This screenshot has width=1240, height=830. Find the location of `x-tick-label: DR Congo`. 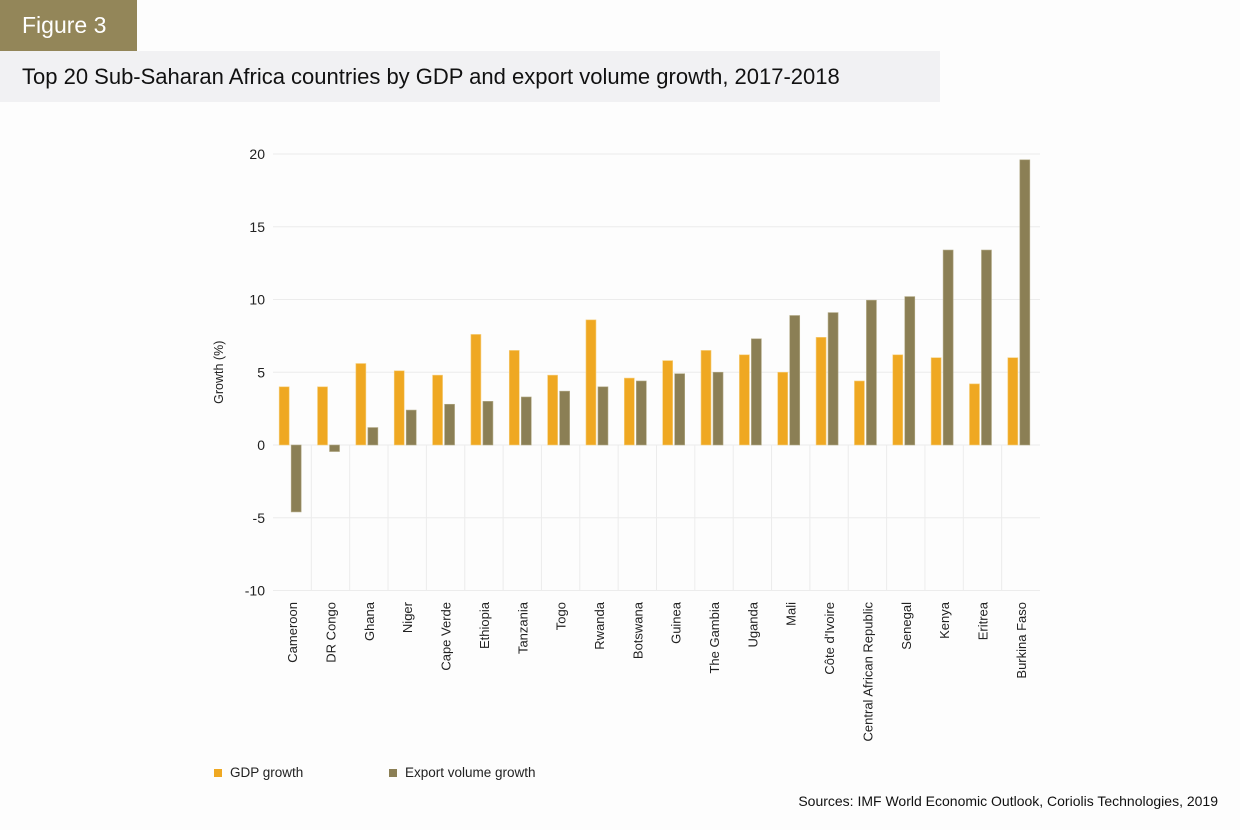

x-tick-label: DR Congo is located at coordinates (331, 632).